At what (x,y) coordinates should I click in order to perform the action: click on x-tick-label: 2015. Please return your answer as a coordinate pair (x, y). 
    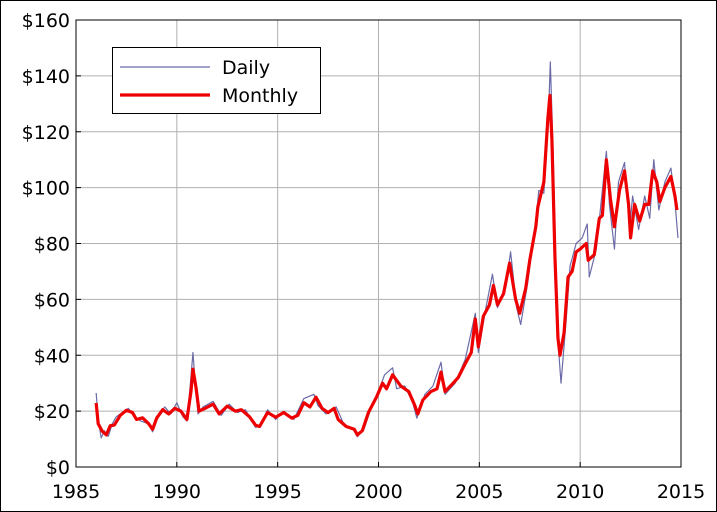
    Looking at the image, I should click on (681, 492).